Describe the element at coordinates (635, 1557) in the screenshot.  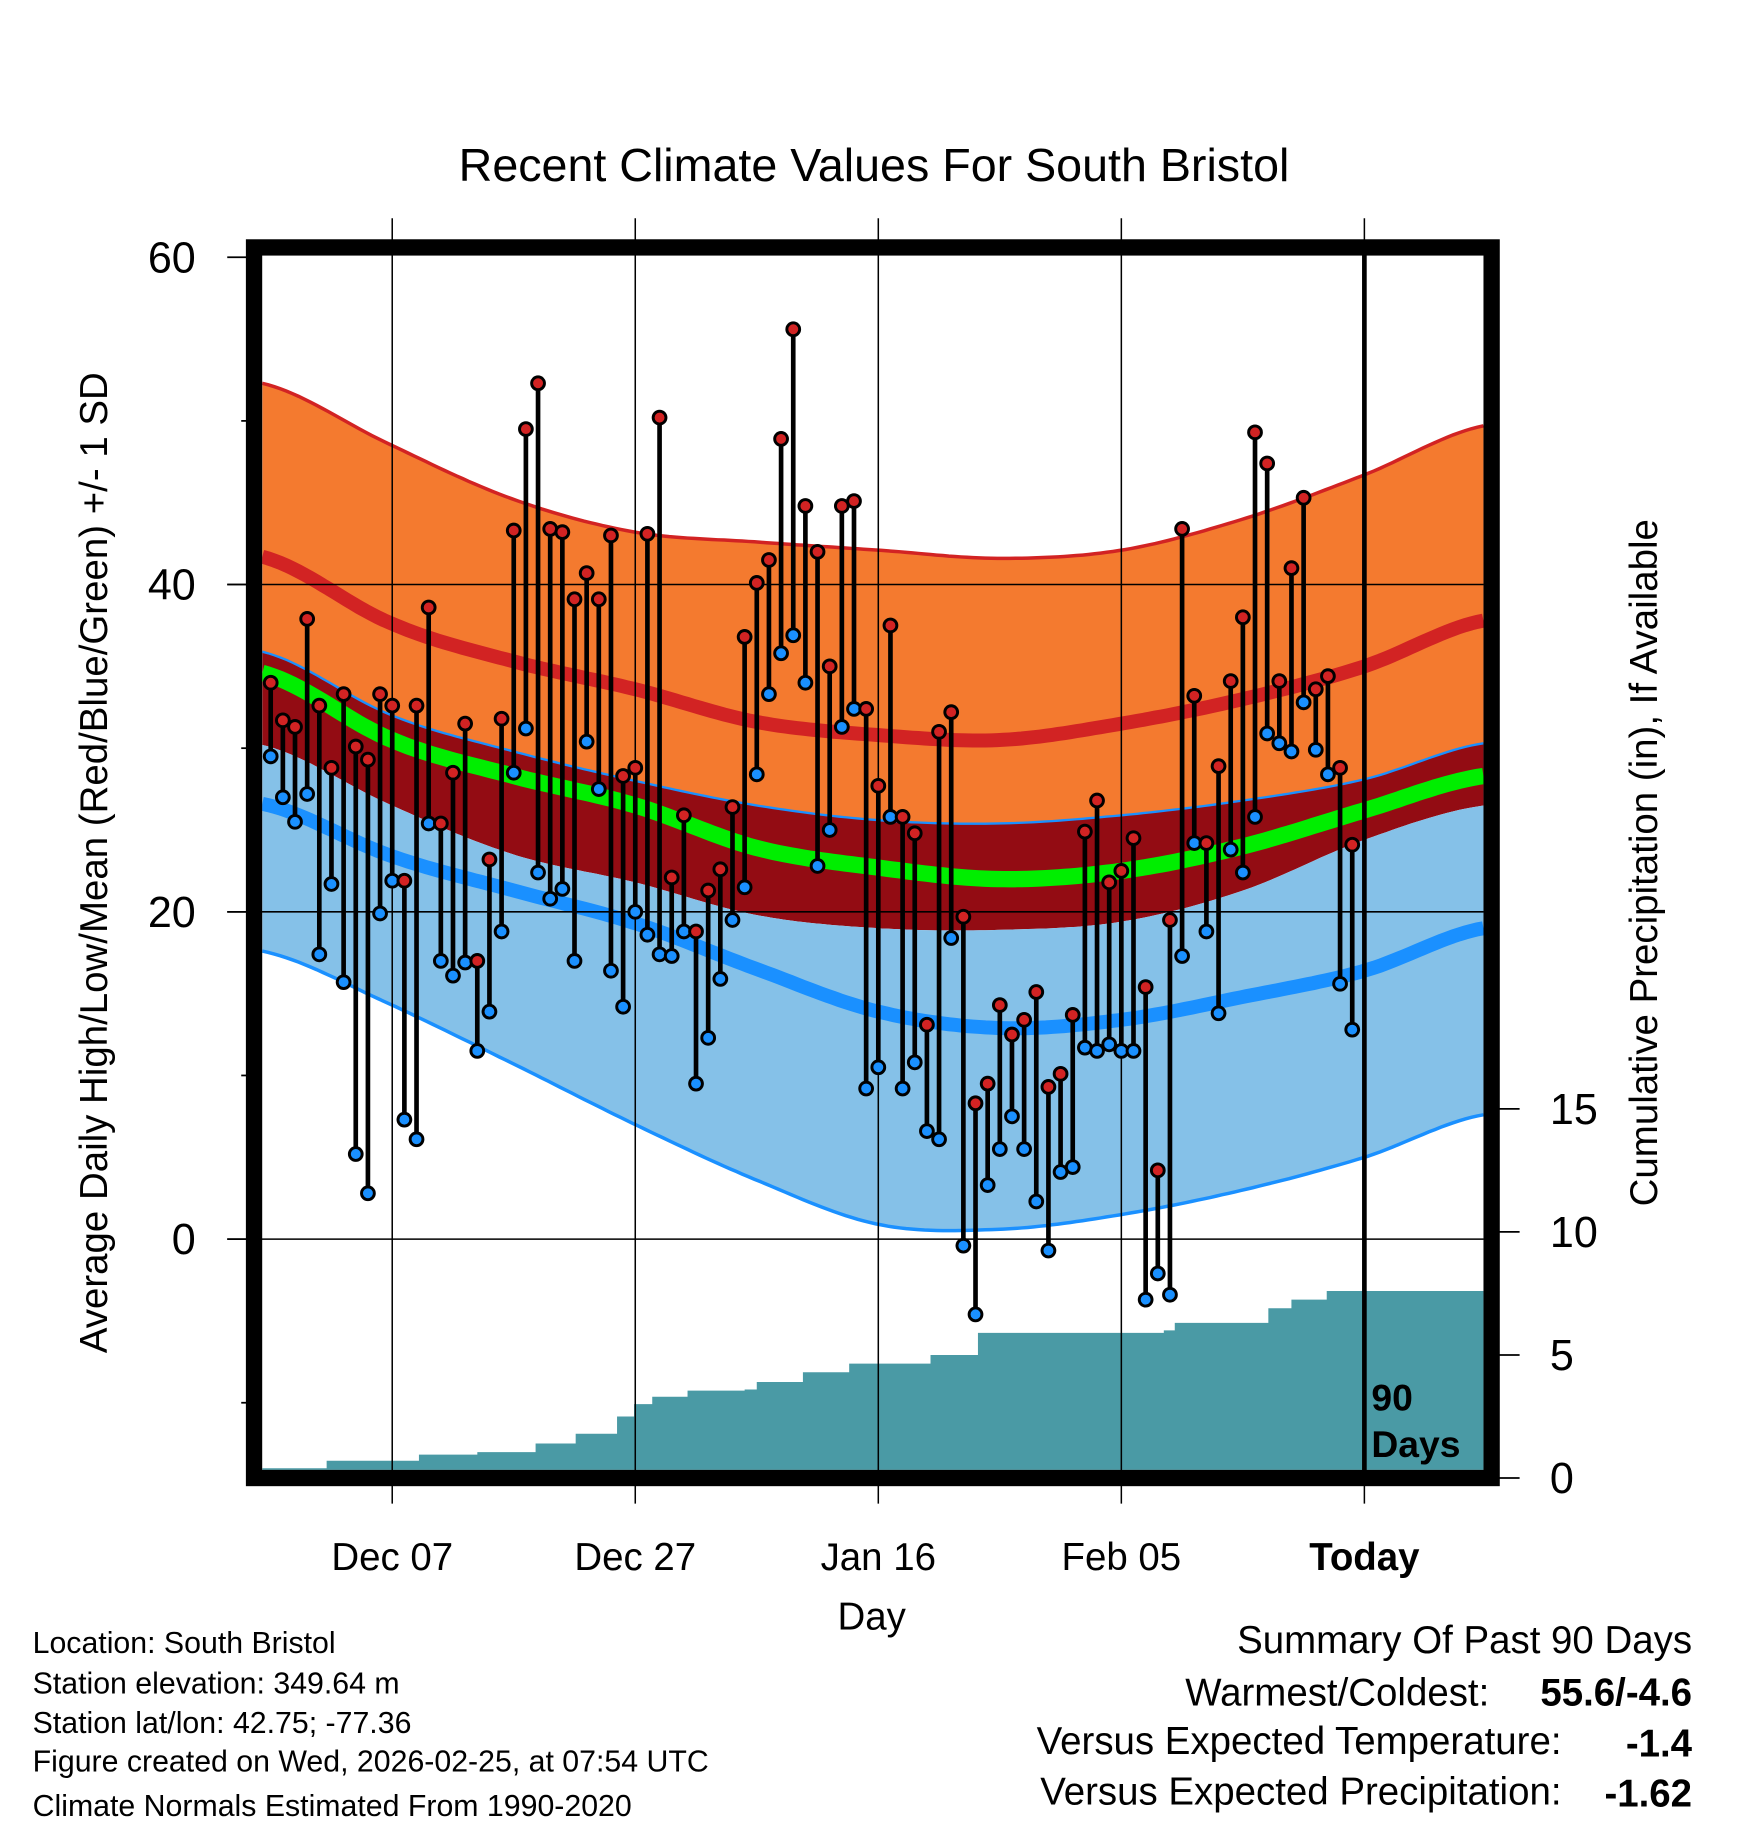
I see `x-tick-label: Dec 27` at that location.